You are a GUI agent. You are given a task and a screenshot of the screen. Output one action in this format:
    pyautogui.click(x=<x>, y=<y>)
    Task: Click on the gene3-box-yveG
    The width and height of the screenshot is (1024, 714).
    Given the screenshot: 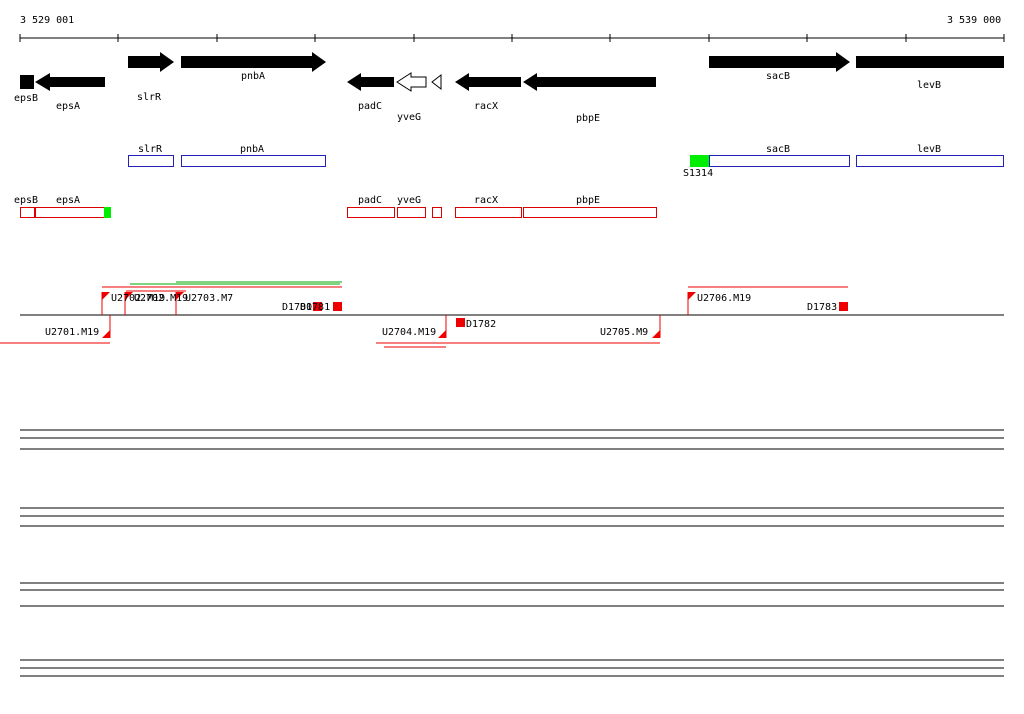 What is the action you would take?
    pyautogui.click(x=411, y=212)
    